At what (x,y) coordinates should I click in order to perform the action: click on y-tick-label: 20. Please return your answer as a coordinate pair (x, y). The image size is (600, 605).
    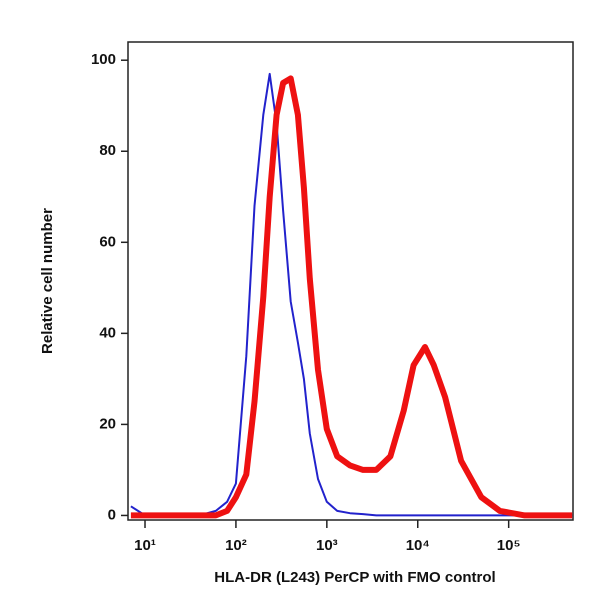
    Looking at the image, I should click on (107, 423).